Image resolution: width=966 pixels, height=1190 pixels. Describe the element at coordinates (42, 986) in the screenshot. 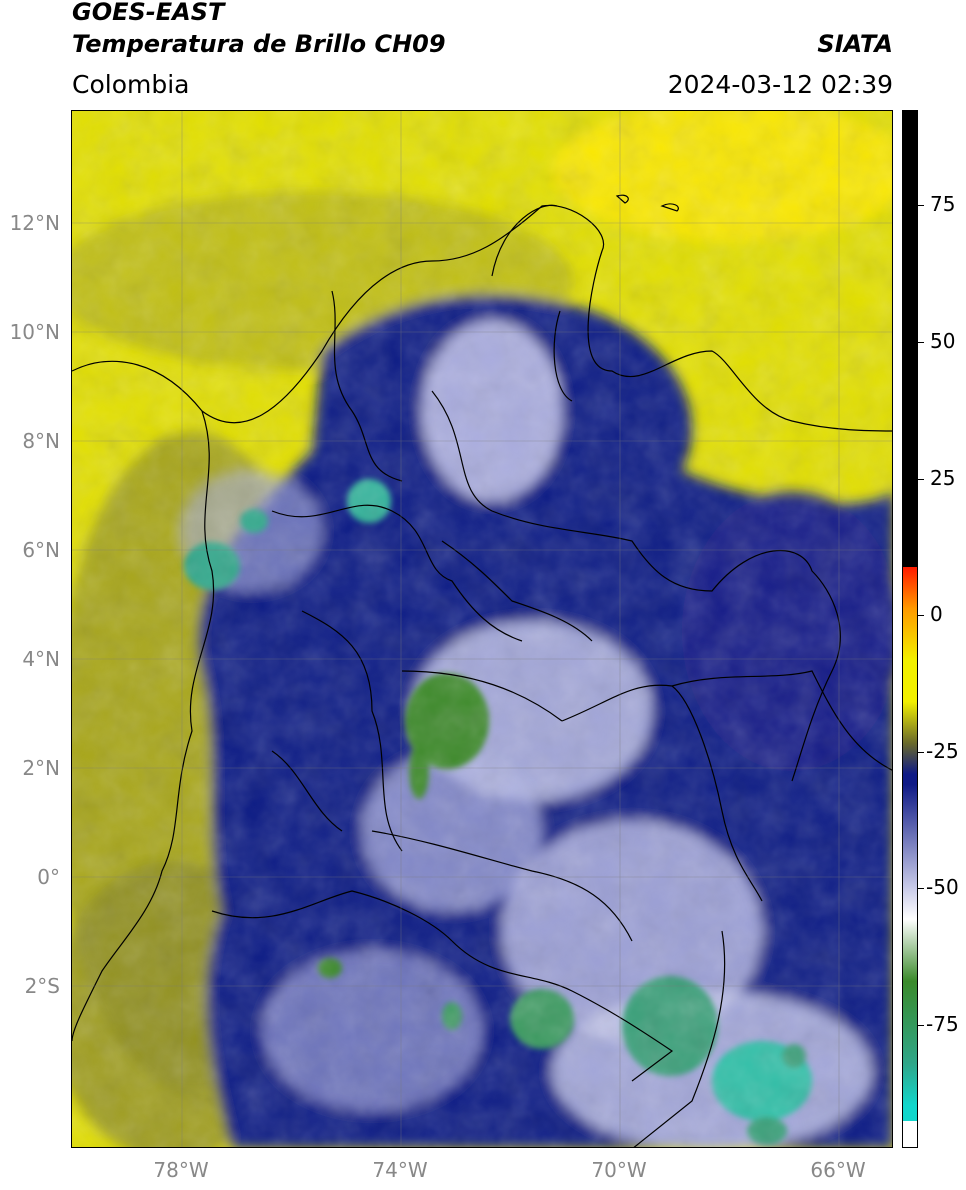

I see `lat-label-2s: 2°S` at that location.